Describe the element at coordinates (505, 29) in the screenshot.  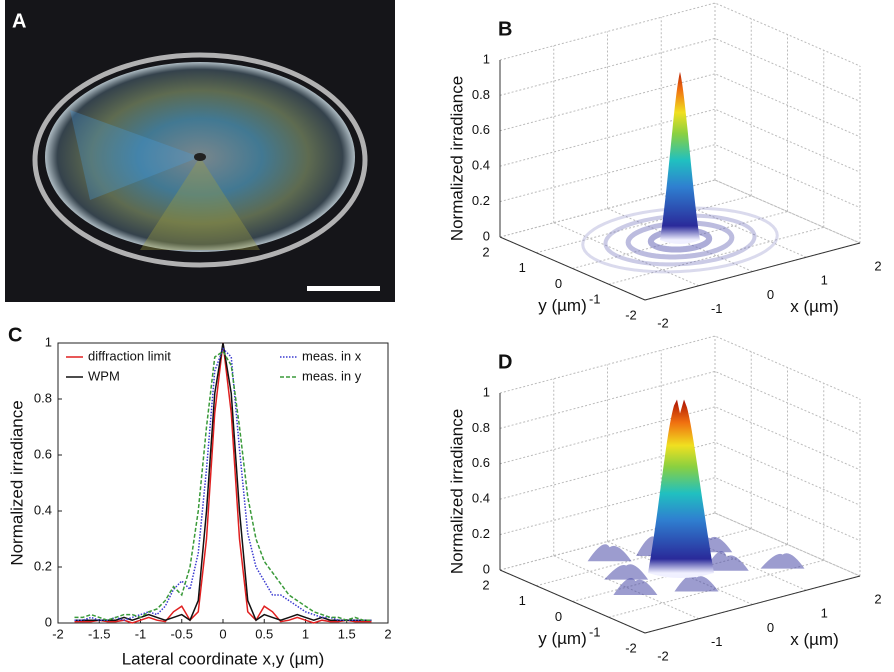
I see `panel-label: B` at that location.